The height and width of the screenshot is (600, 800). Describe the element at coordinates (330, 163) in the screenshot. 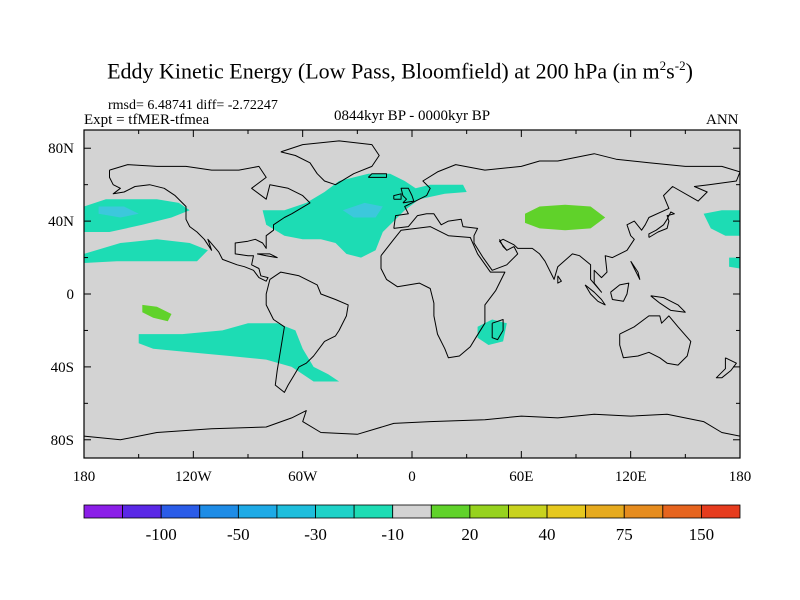

I see `coastline-greenland` at that location.